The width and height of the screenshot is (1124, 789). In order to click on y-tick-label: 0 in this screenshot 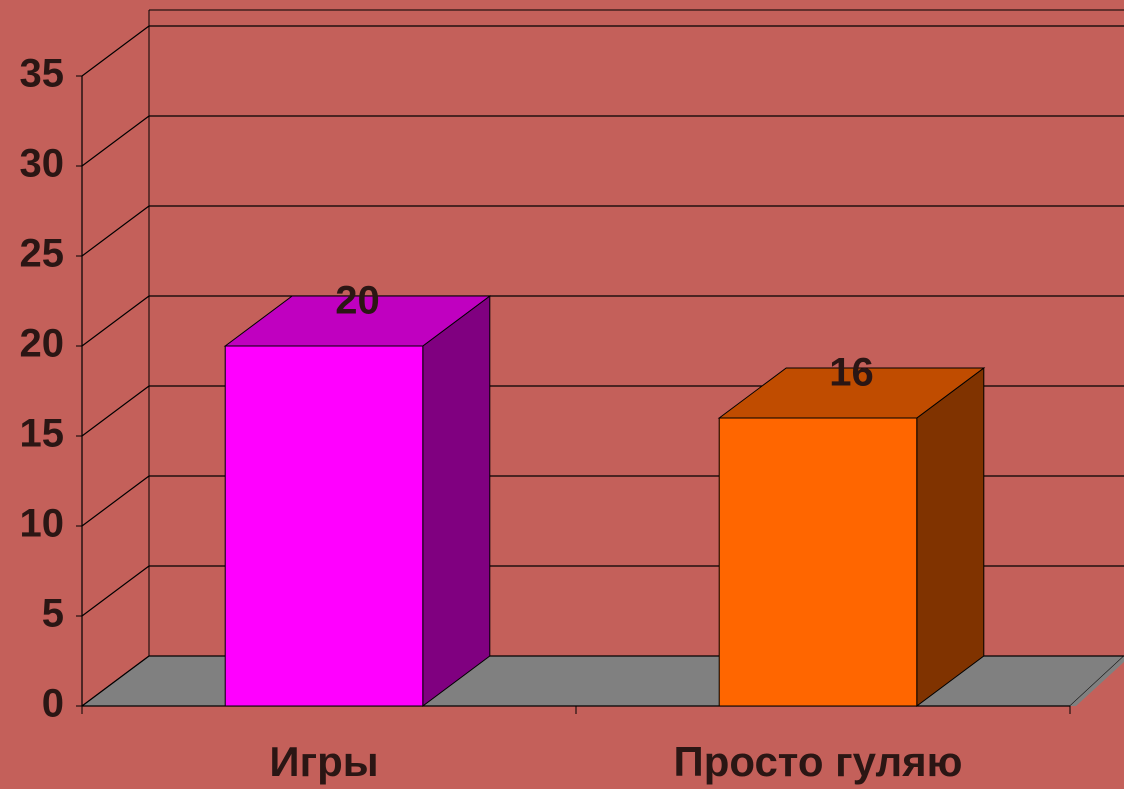, I will do `click(53, 704)`.